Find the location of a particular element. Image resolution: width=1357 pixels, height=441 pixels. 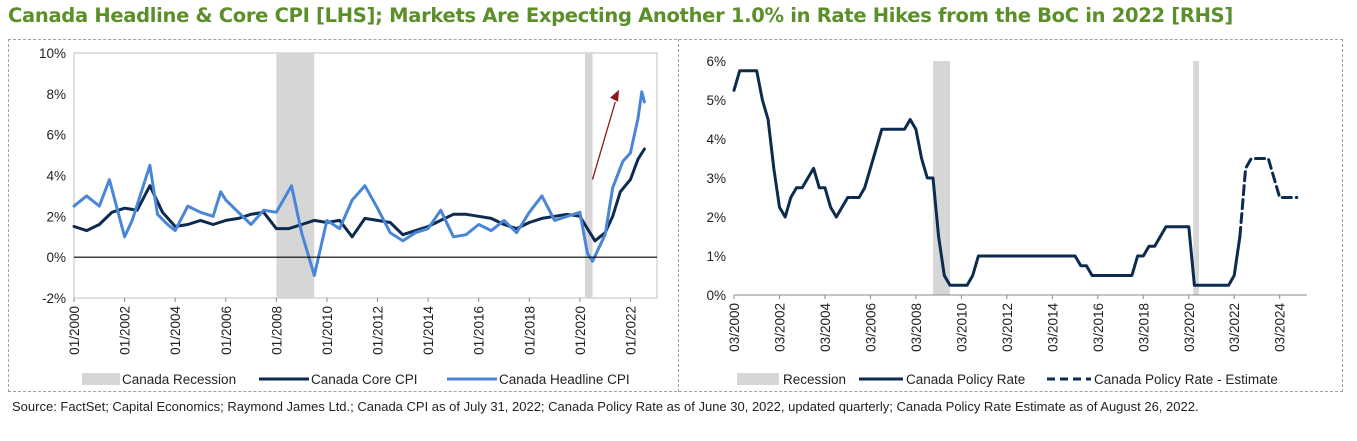

y-tick-label: 3% is located at coordinates (716, 178).